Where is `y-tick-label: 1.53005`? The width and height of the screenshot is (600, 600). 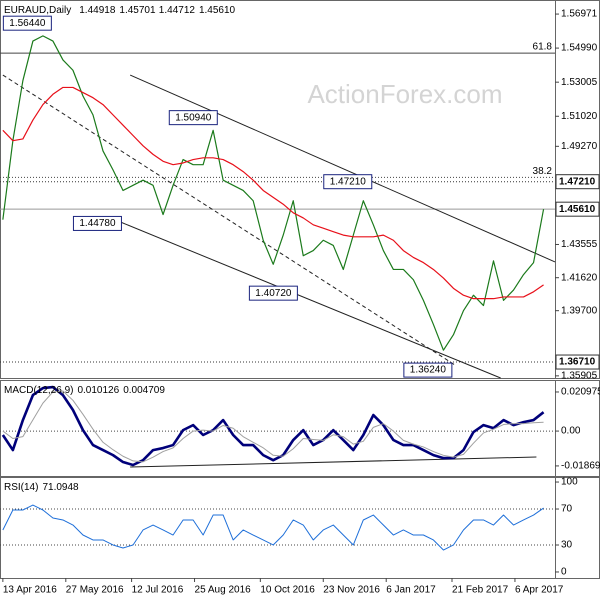
y-tick-label: 1.53005 is located at coordinates (579, 82).